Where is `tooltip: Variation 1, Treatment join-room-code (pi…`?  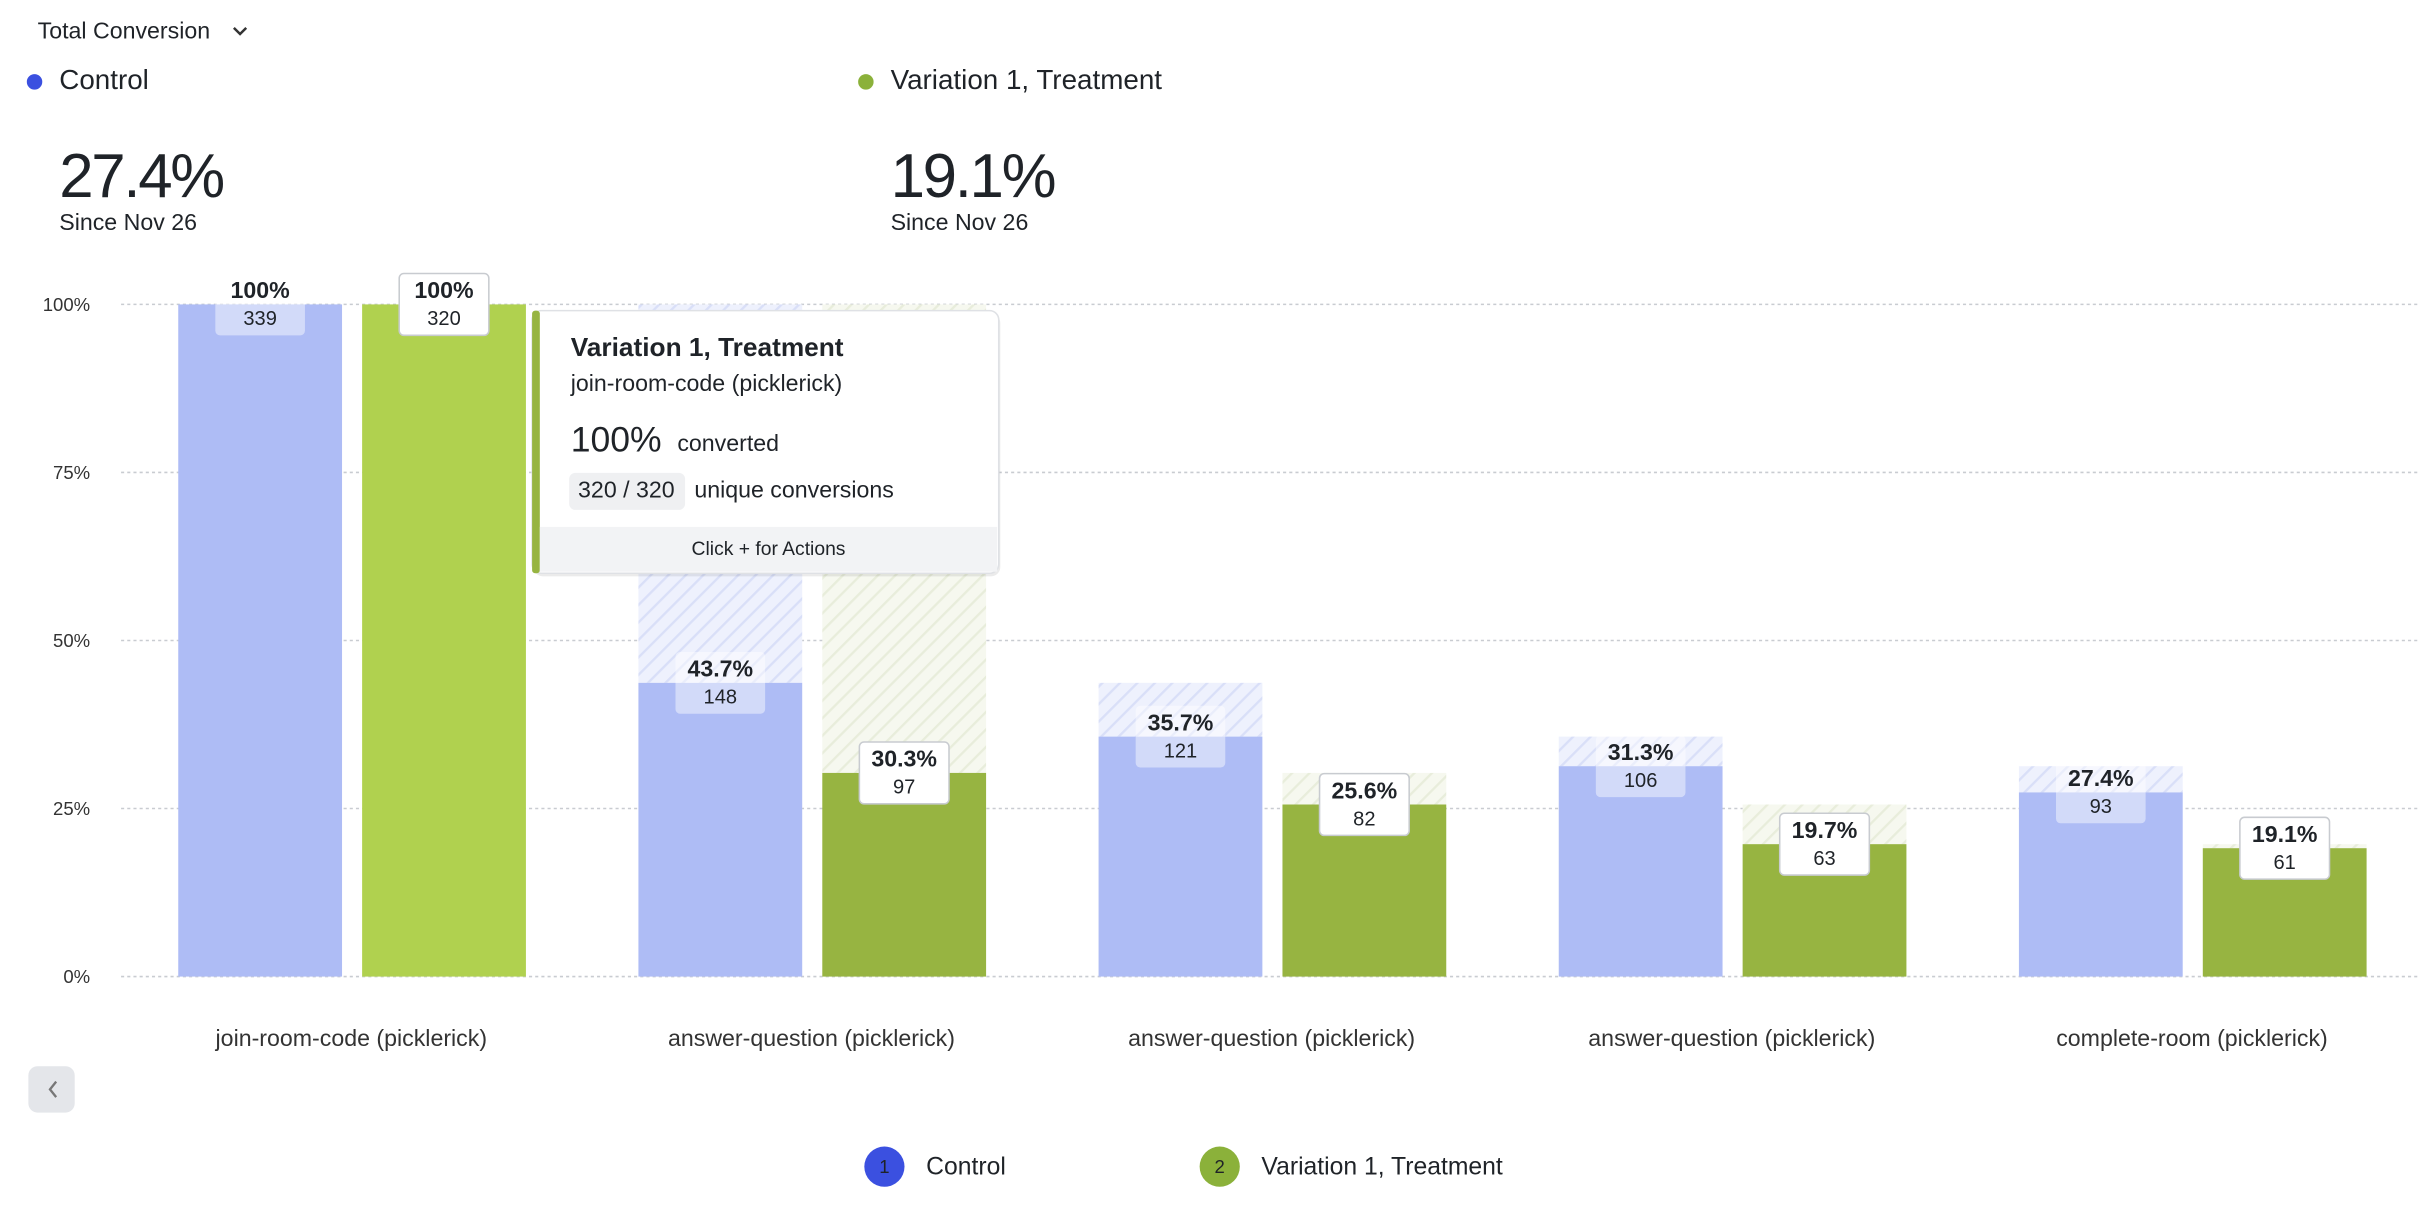
tooltip: Variation 1, Treatment join-room-code (pi… is located at coordinates (766, 443).